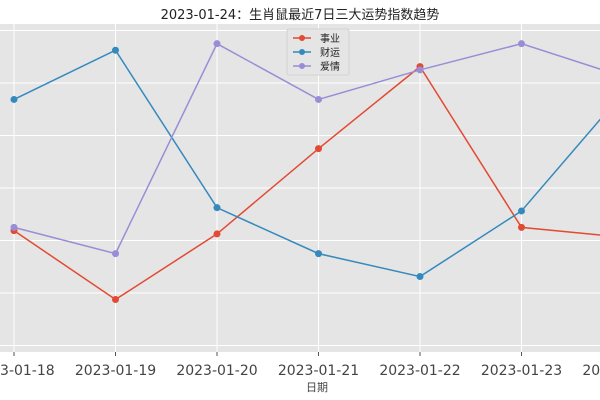 The height and width of the screenshot is (400, 600). What do you see at coordinates (216, 371) in the screenshot?
I see `x-tick-label: 2023-01-20` at bounding box center [216, 371].